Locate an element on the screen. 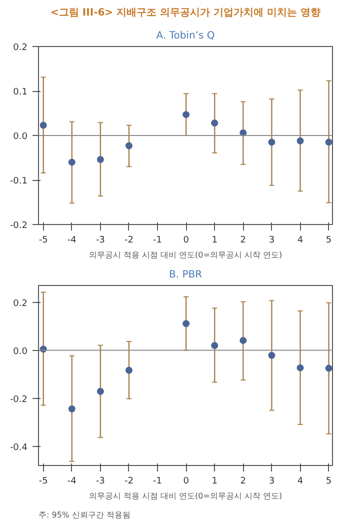 This screenshot has height=531, width=346. chart-subtitle: A. Tobin’s Q is located at coordinates (185, 36).